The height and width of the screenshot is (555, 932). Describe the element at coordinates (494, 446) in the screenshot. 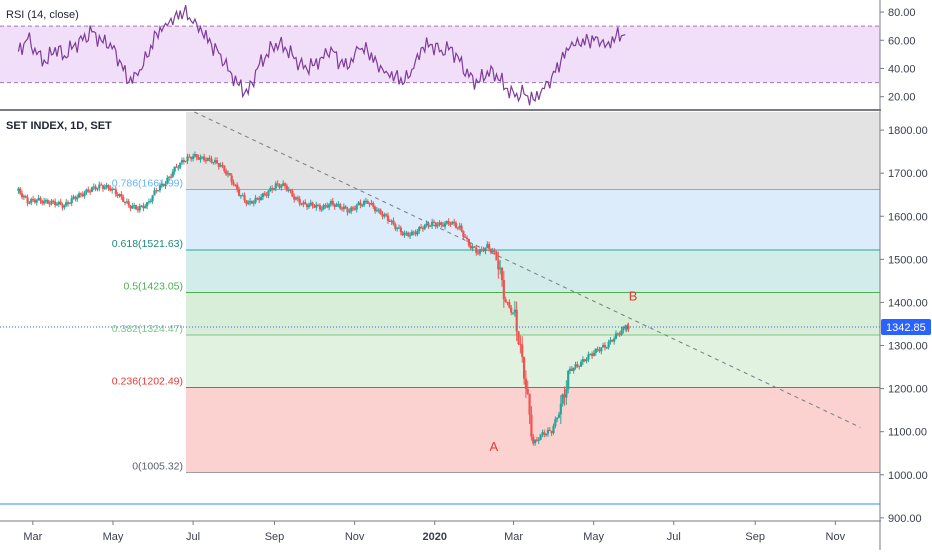

I see `annotation-a: A` at that location.